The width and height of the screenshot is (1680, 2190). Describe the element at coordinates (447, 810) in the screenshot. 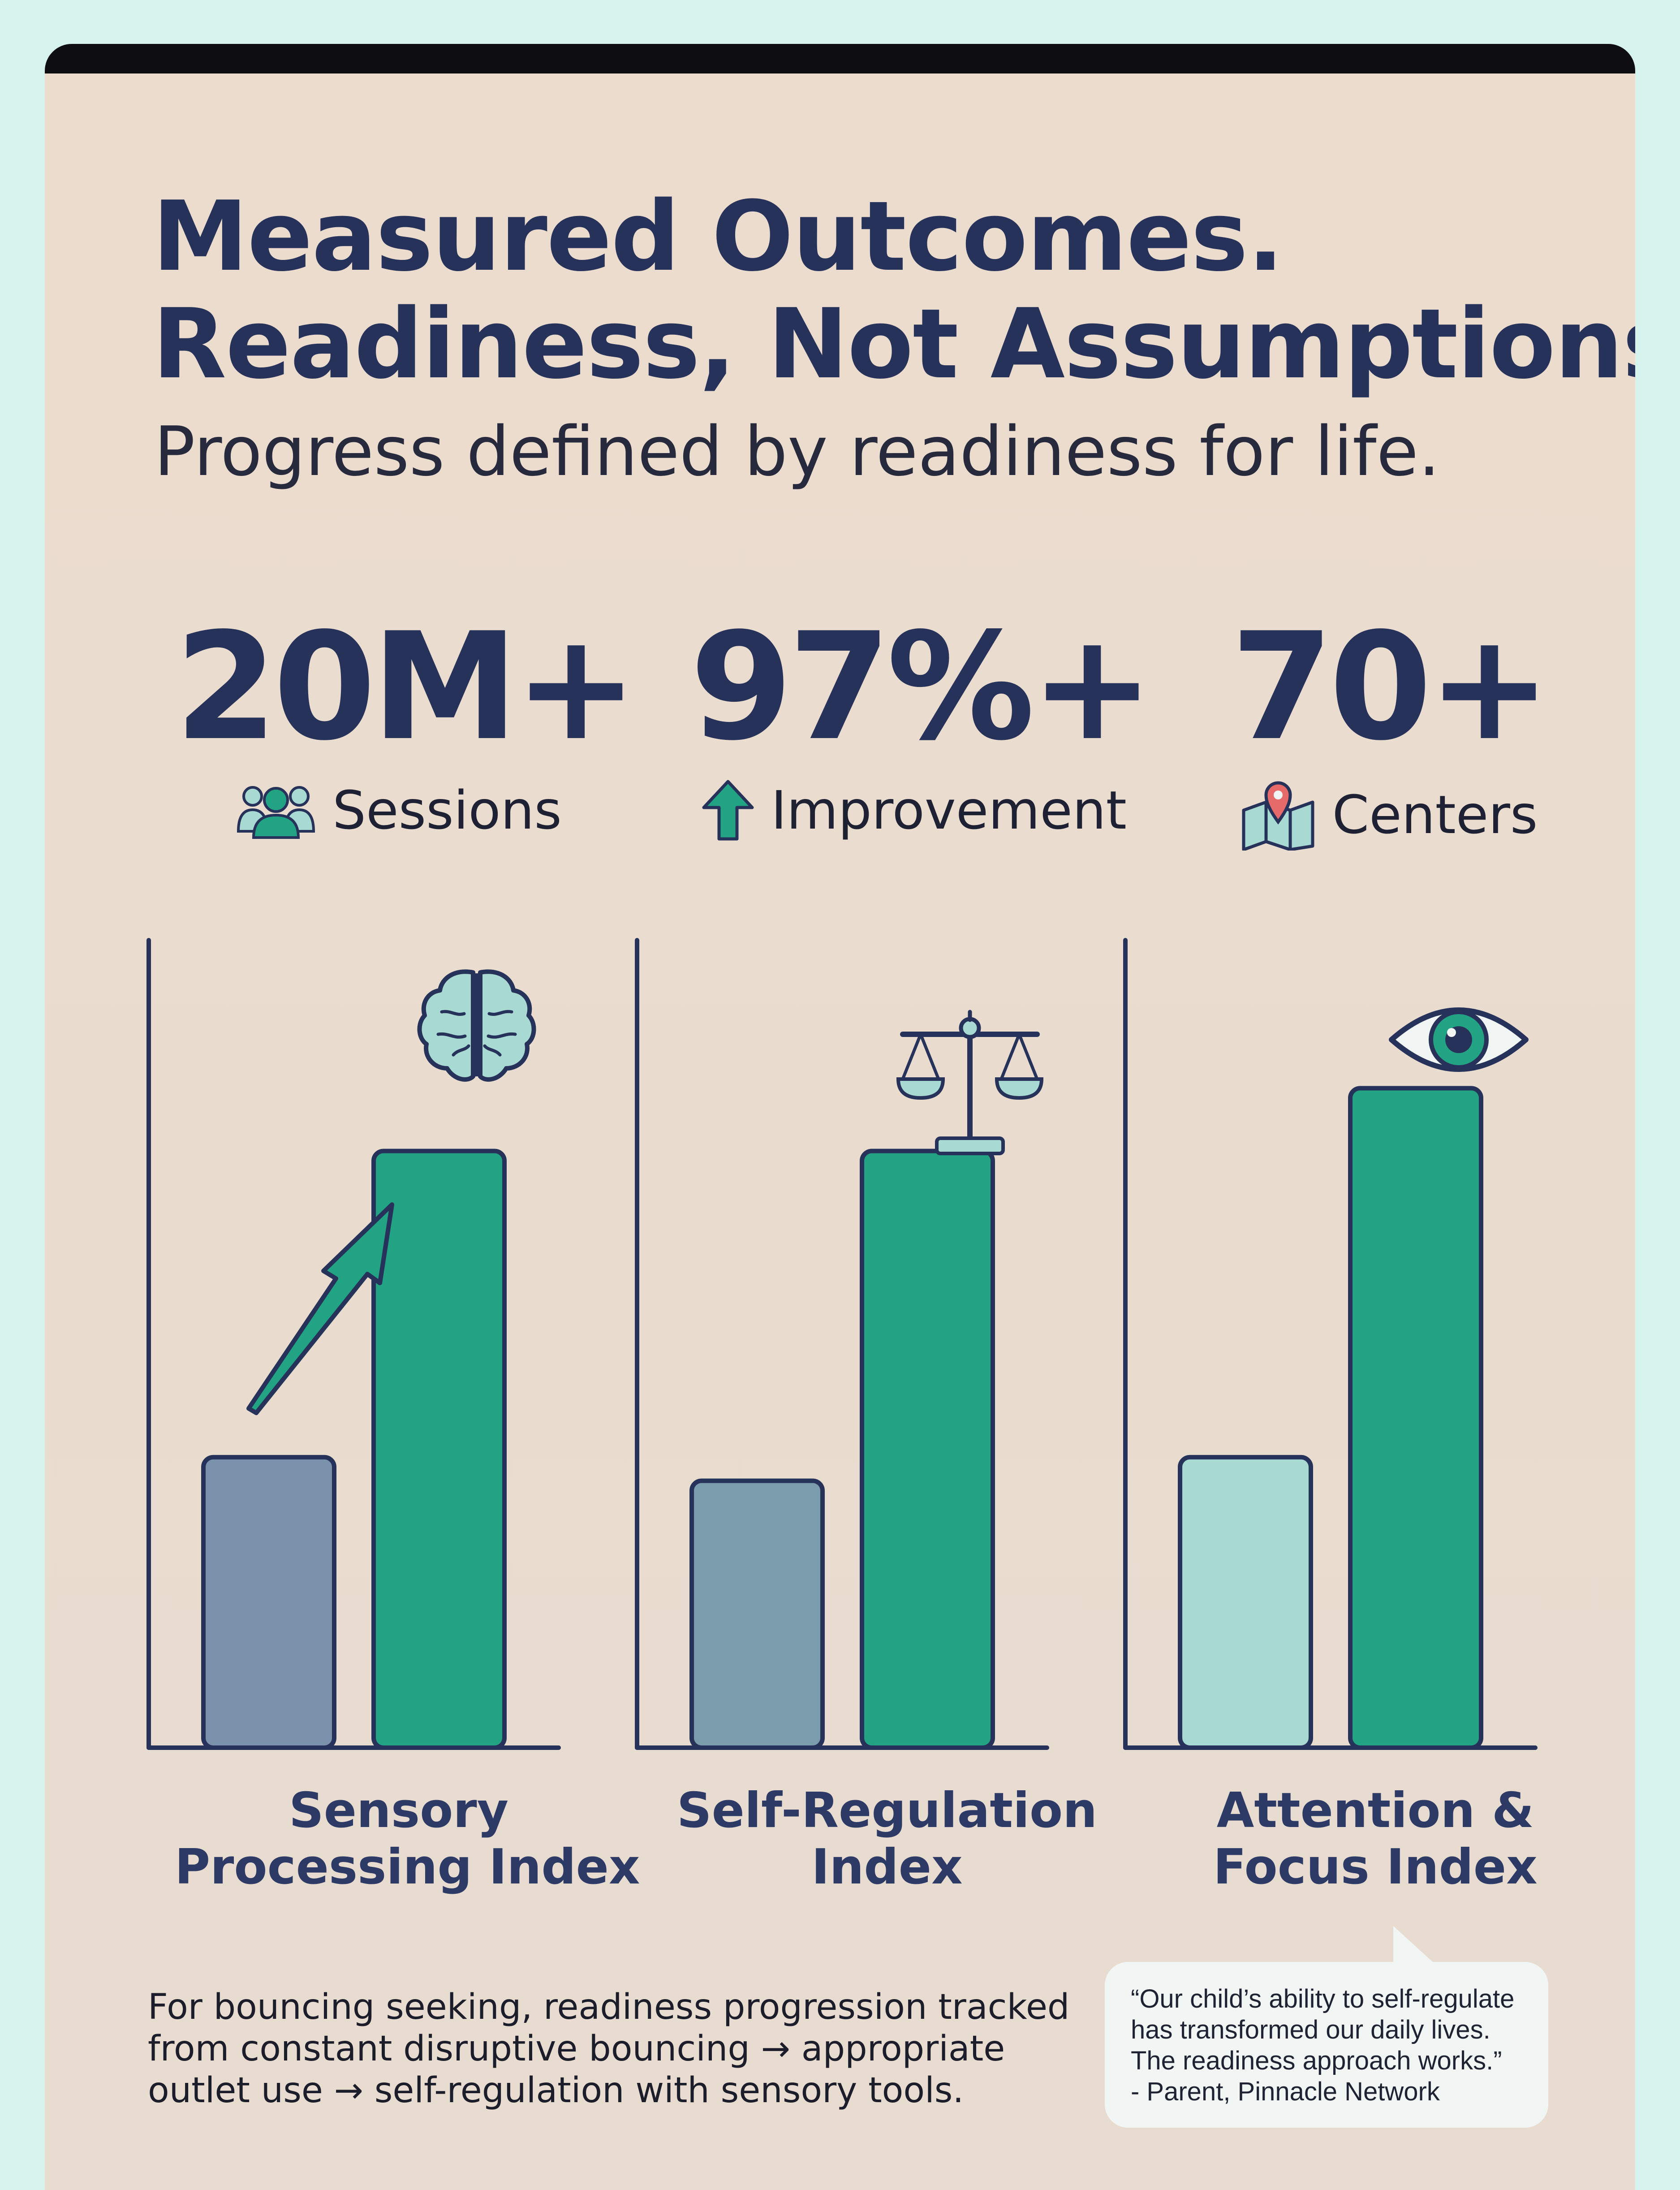

I see `stat-sessions-label: Sessions` at that location.